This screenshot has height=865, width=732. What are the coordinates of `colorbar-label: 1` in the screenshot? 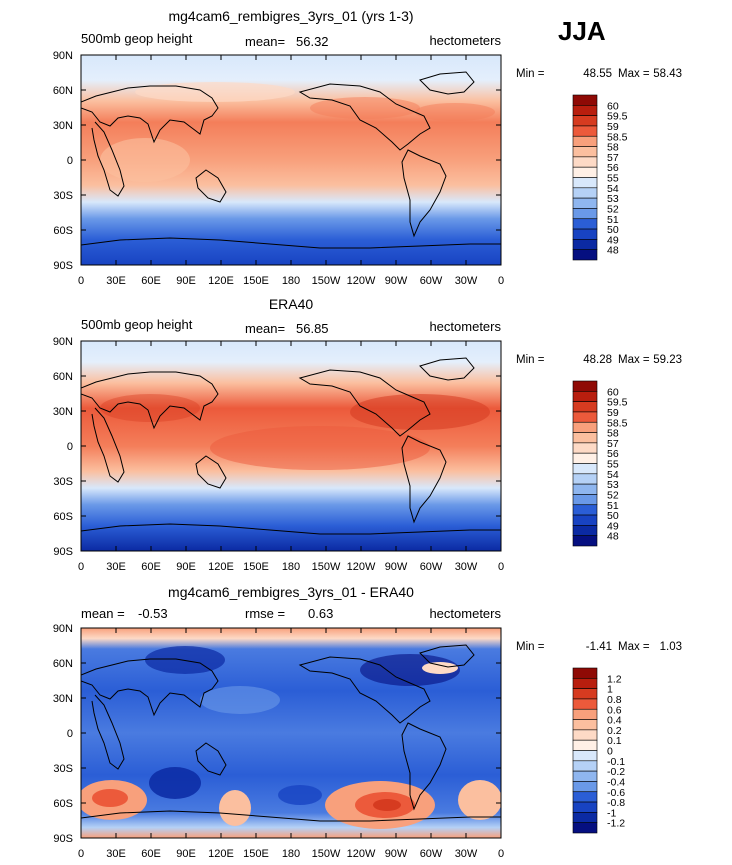 It's located at (610, 690).